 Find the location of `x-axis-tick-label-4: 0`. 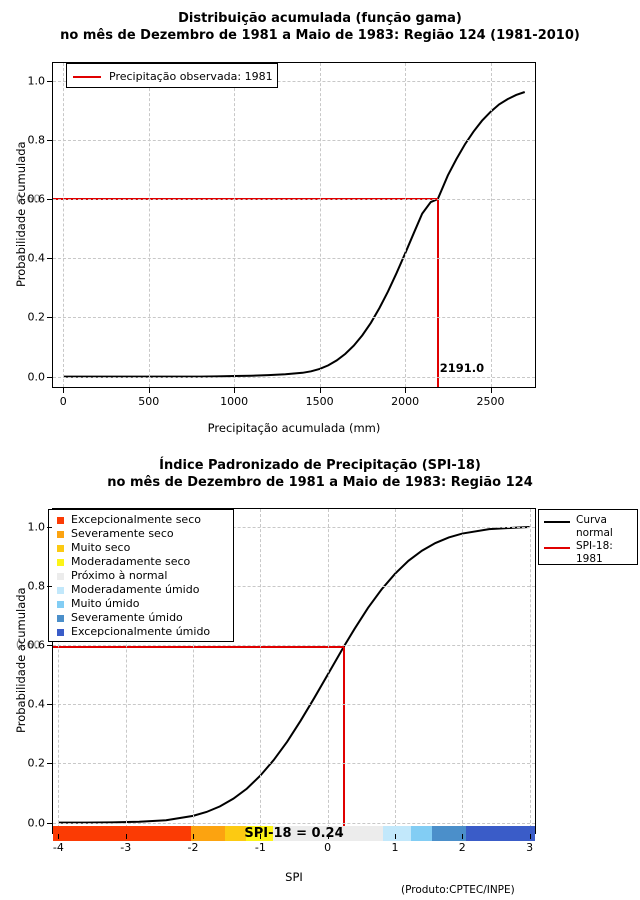

x-axis-tick-label-4: 0 is located at coordinates (328, 847).